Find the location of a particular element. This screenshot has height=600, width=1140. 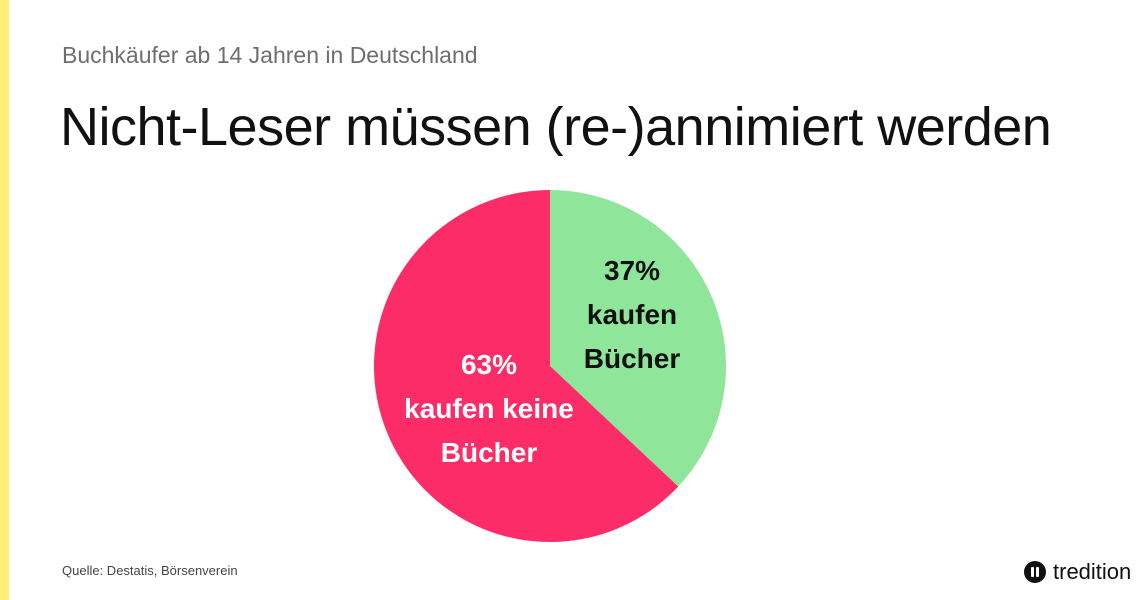

accent-bar is located at coordinates (4, 300).